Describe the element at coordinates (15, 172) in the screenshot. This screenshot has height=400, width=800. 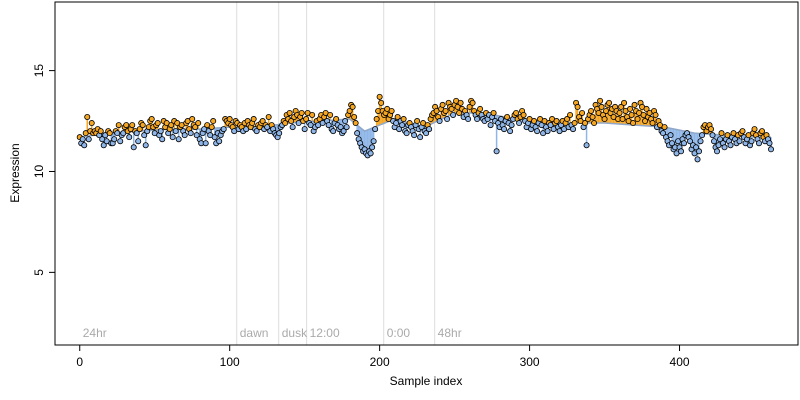
I see `y-axis-label: Expression` at that location.